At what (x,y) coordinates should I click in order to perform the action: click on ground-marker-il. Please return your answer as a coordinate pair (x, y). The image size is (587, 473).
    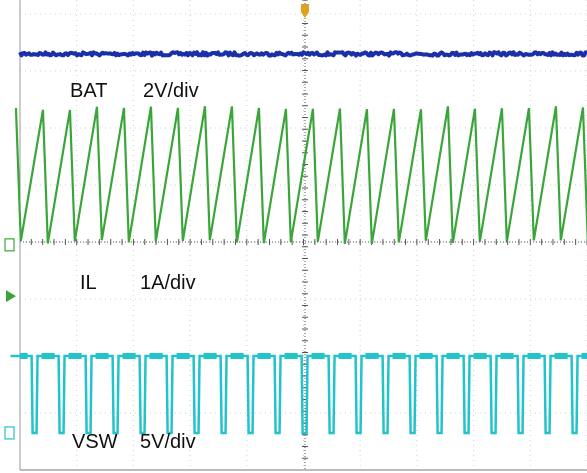
    Looking at the image, I should click on (9, 245).